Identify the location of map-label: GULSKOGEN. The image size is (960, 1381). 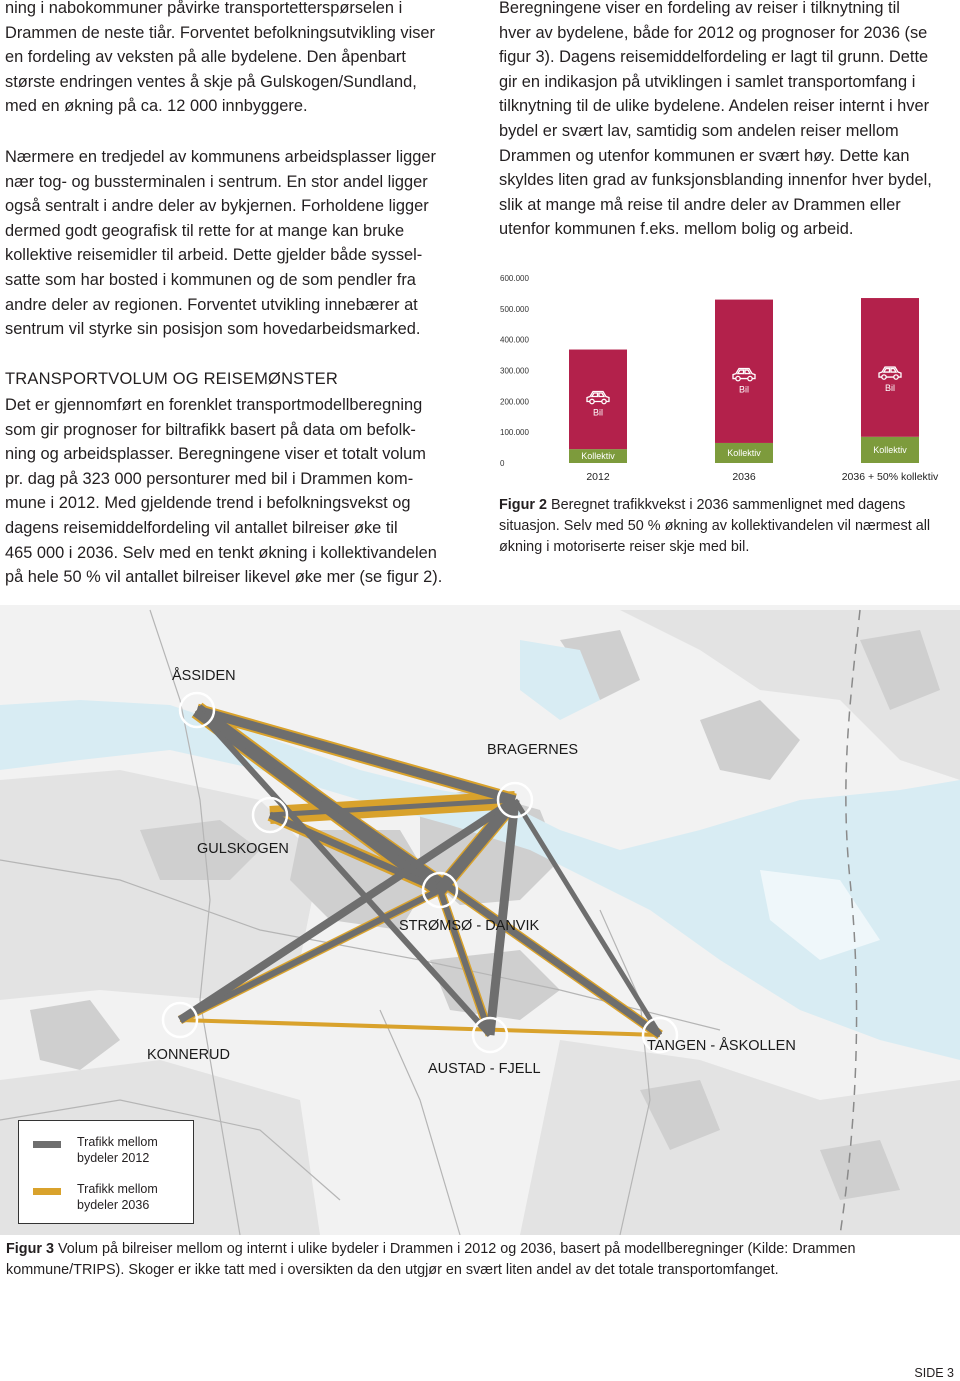
(243, 849).